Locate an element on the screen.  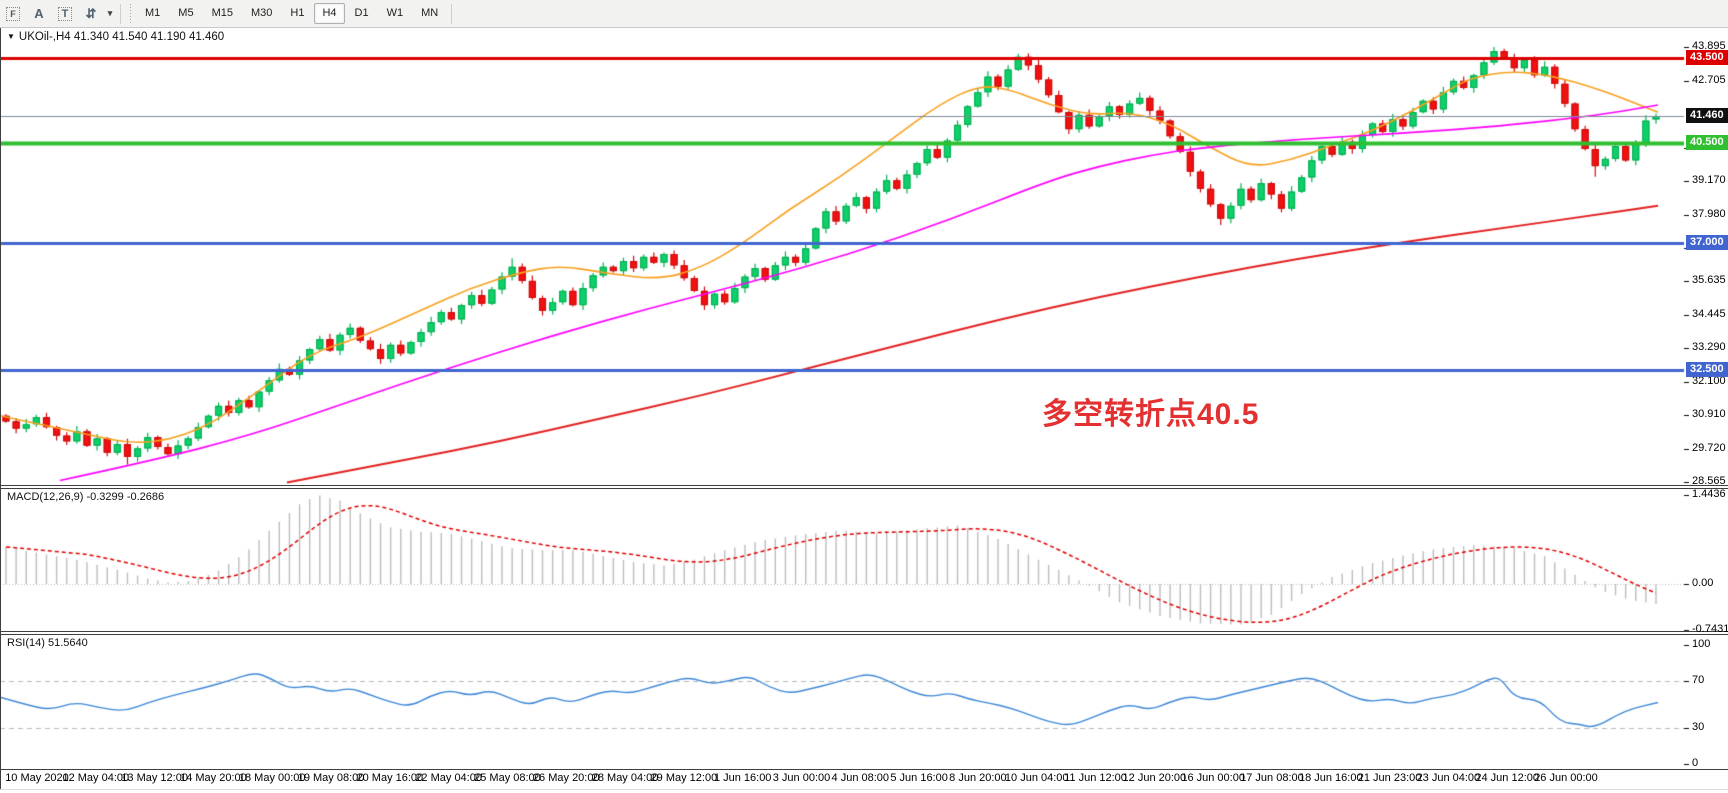
time-label-2: 13 May 12:00 is located at coordinates (154, 778).